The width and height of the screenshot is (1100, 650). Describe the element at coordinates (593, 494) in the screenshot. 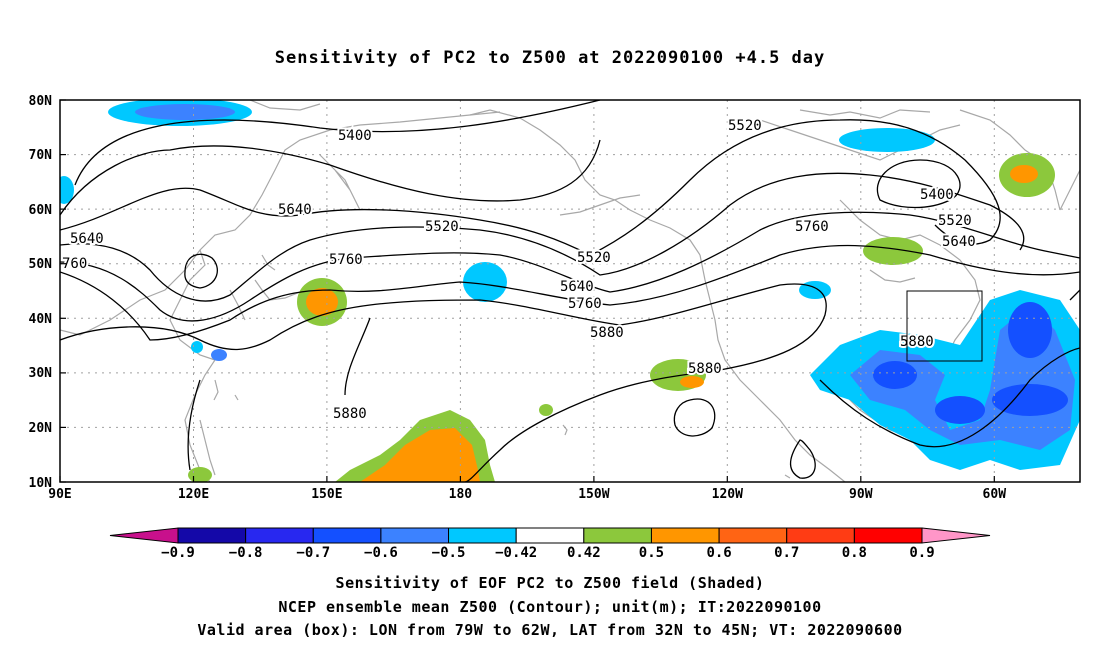

I see `lon-label: 150W` at that location.